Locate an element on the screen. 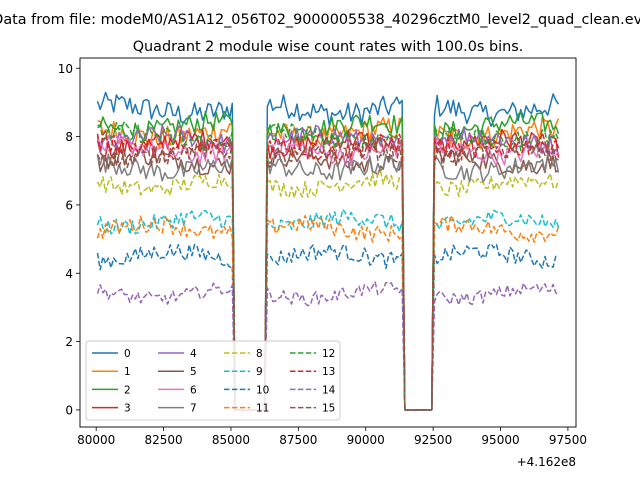 This screenshot has width=640, height=480. x-tick-label: 80000 is located at coordinates (96, 440).